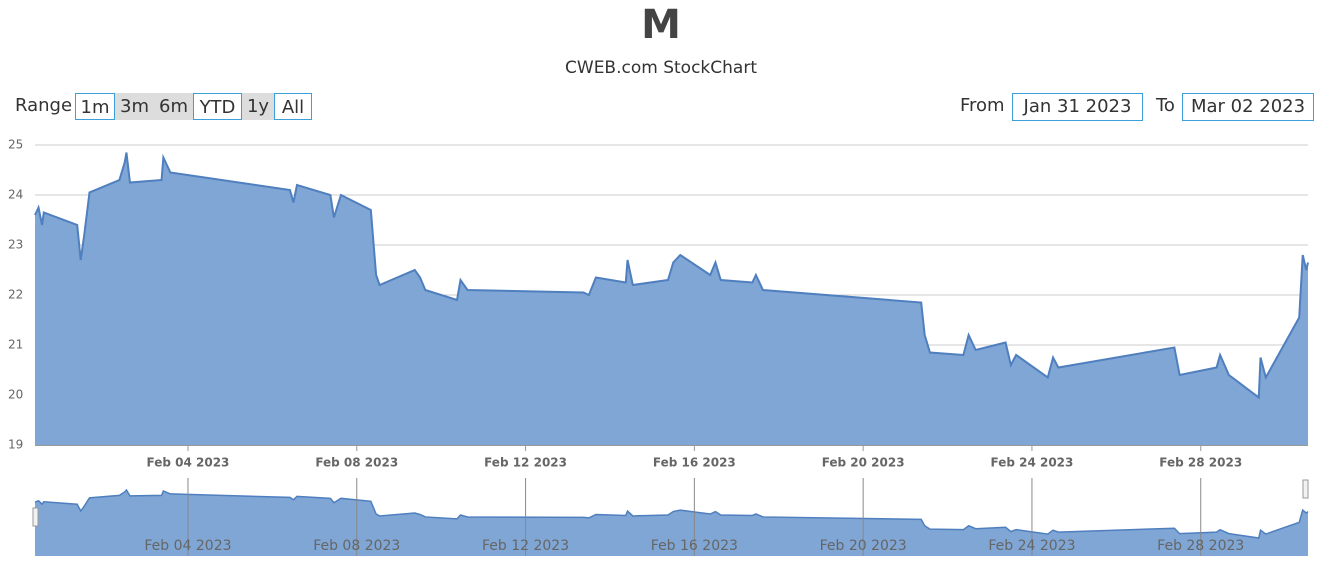 This screenshot has width=1322, height=562. I want to click on range-button: All, so click(293, 106).